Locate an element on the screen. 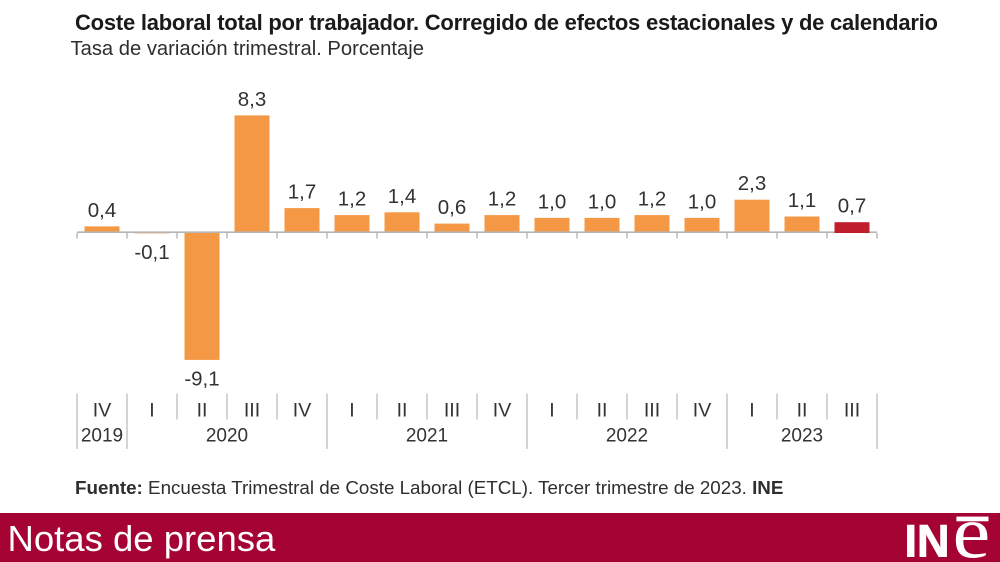  svg-text: 2019 is located at coordinates (102, 436).